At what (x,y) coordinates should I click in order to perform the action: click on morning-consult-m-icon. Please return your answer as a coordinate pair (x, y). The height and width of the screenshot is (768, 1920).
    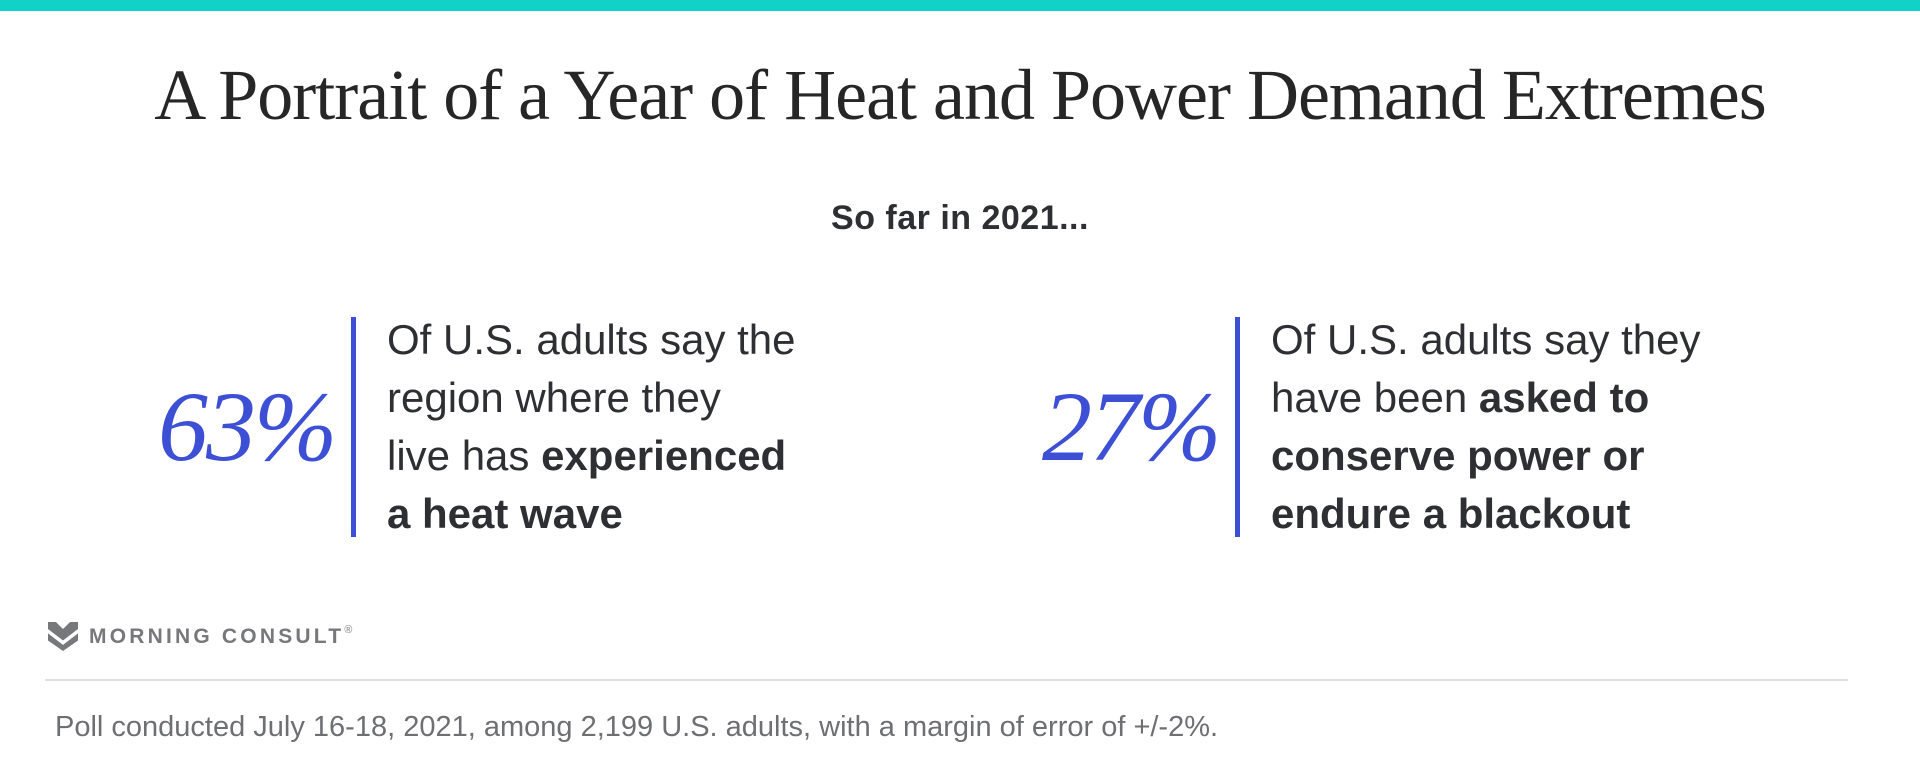
    Looking at the image, I should click on (63, 636).